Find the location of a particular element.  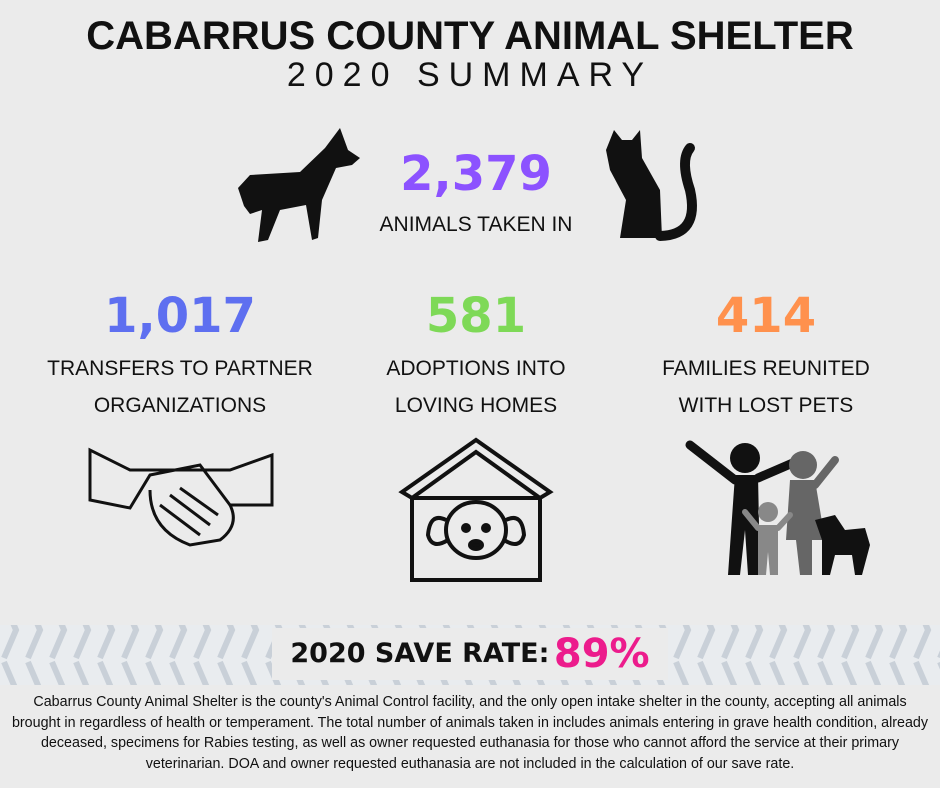

save-rate-value: 89% is located at coordinates (601, 654).